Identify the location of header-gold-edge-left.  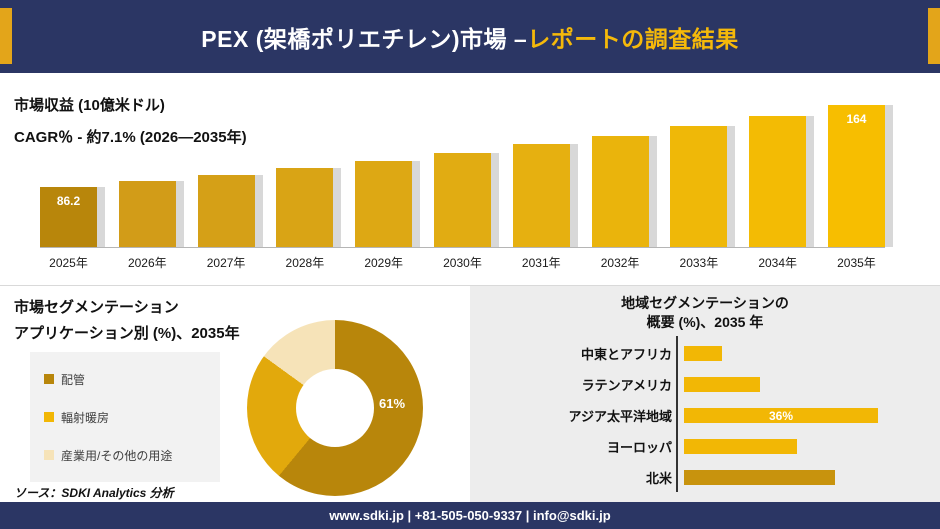
(6, 36).